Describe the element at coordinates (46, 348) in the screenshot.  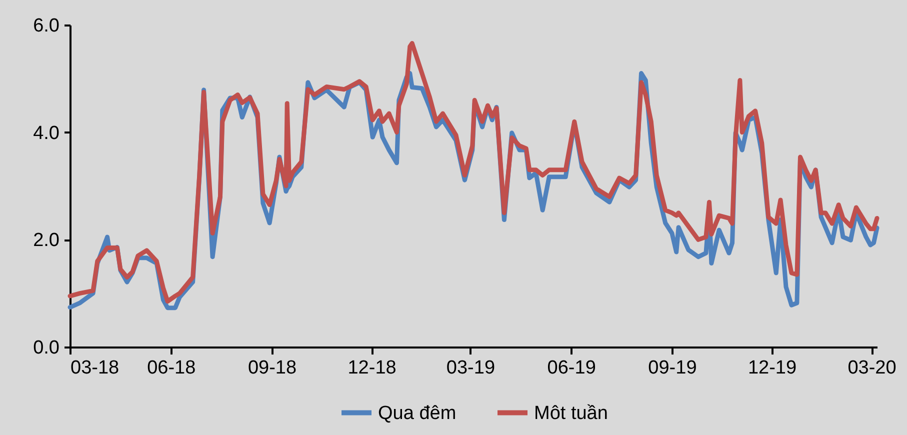
I see `y-tick-label: 0.0` at that location.